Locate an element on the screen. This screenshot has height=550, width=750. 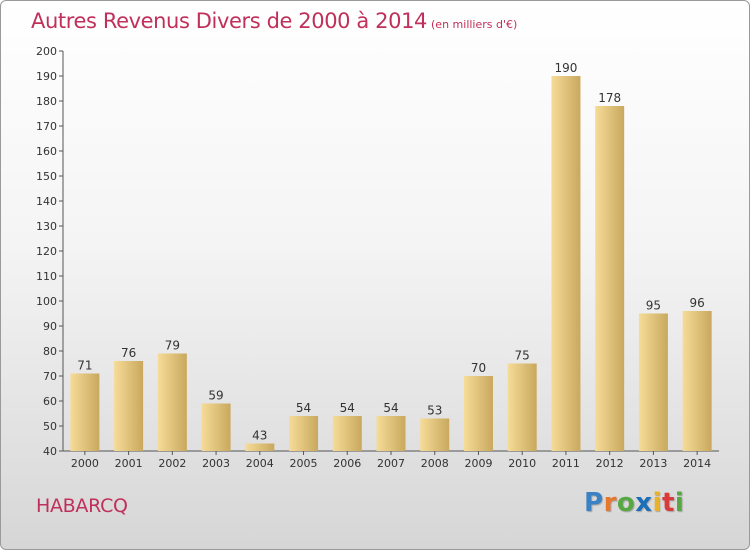
logo-letter: o is located at coordinates (626, 503).